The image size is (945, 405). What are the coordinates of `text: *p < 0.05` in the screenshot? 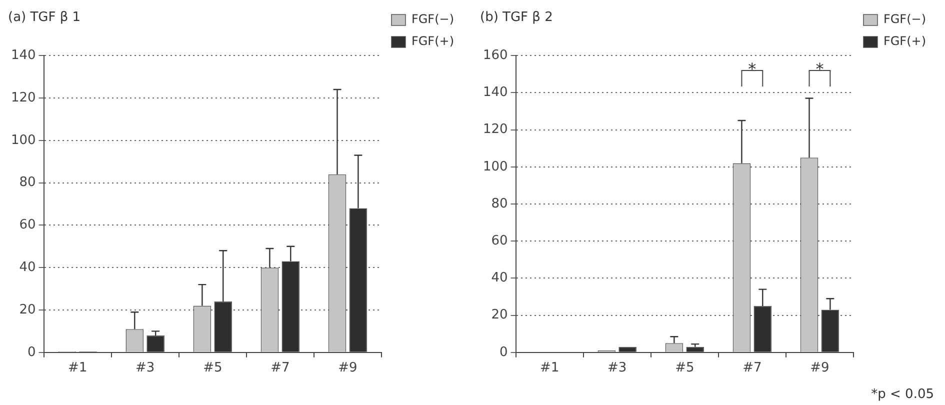 It's located at (902, 394).